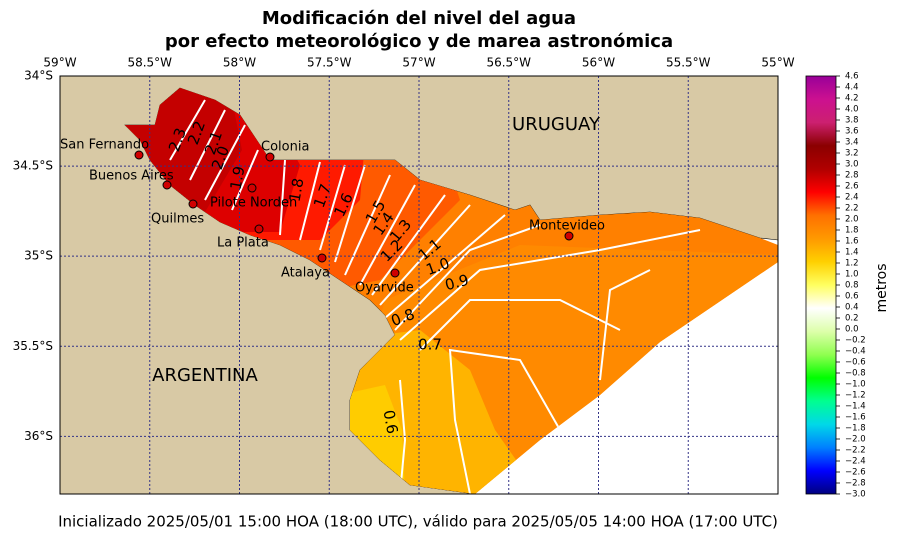 The image size is (898, 539). What do you see at coordinates (59, 63) in the screenshot?
I see `x-tick-label: 59°W` at bounding box center [59, 63].